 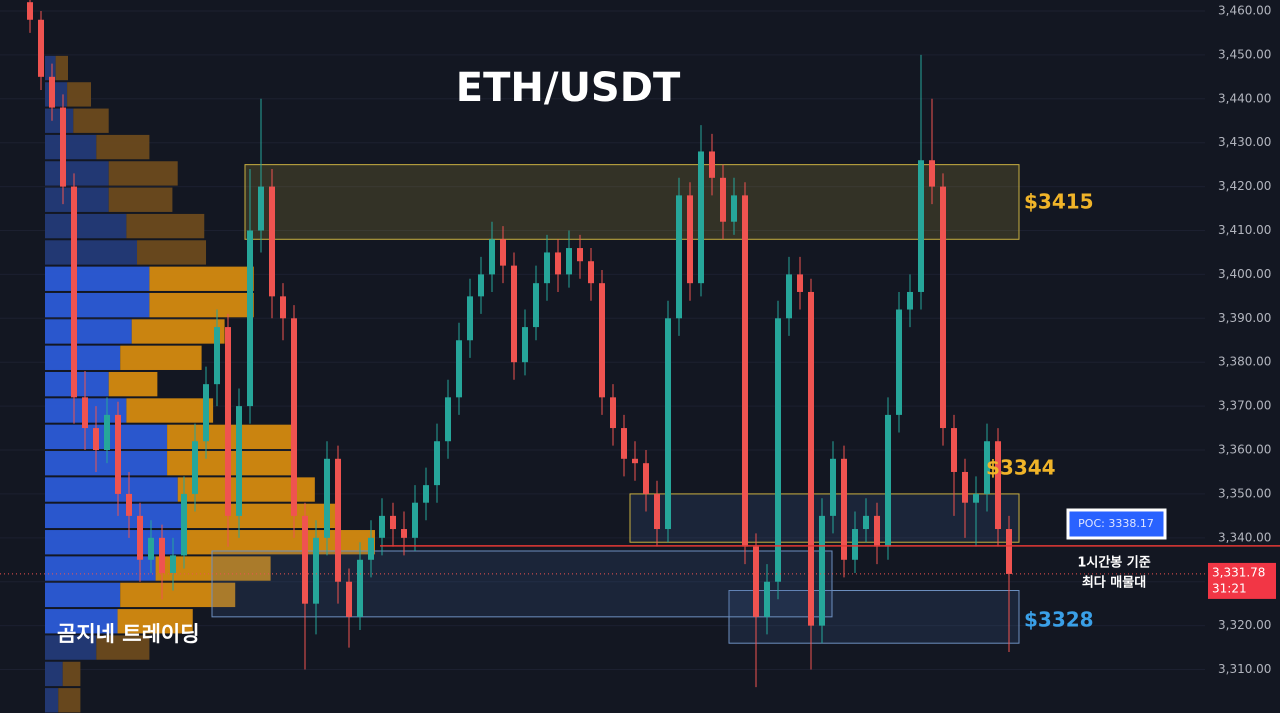 I want to click on y-tick-label: 3,420.00, so click(x=1244, y=186).